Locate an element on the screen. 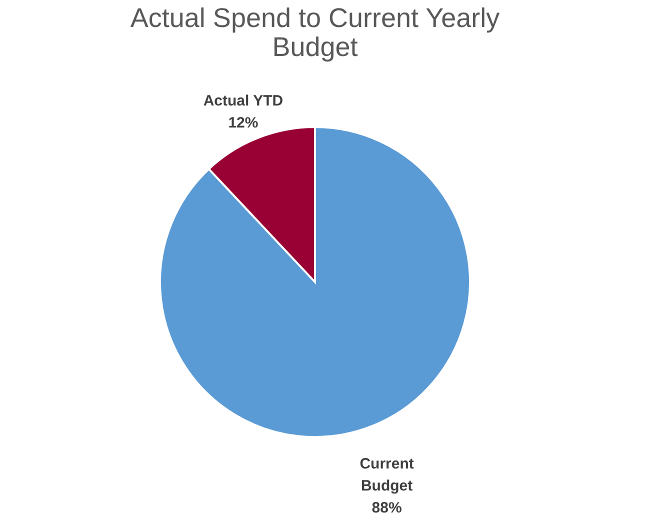  data-label: 88% is located at coordinates (387, 507).